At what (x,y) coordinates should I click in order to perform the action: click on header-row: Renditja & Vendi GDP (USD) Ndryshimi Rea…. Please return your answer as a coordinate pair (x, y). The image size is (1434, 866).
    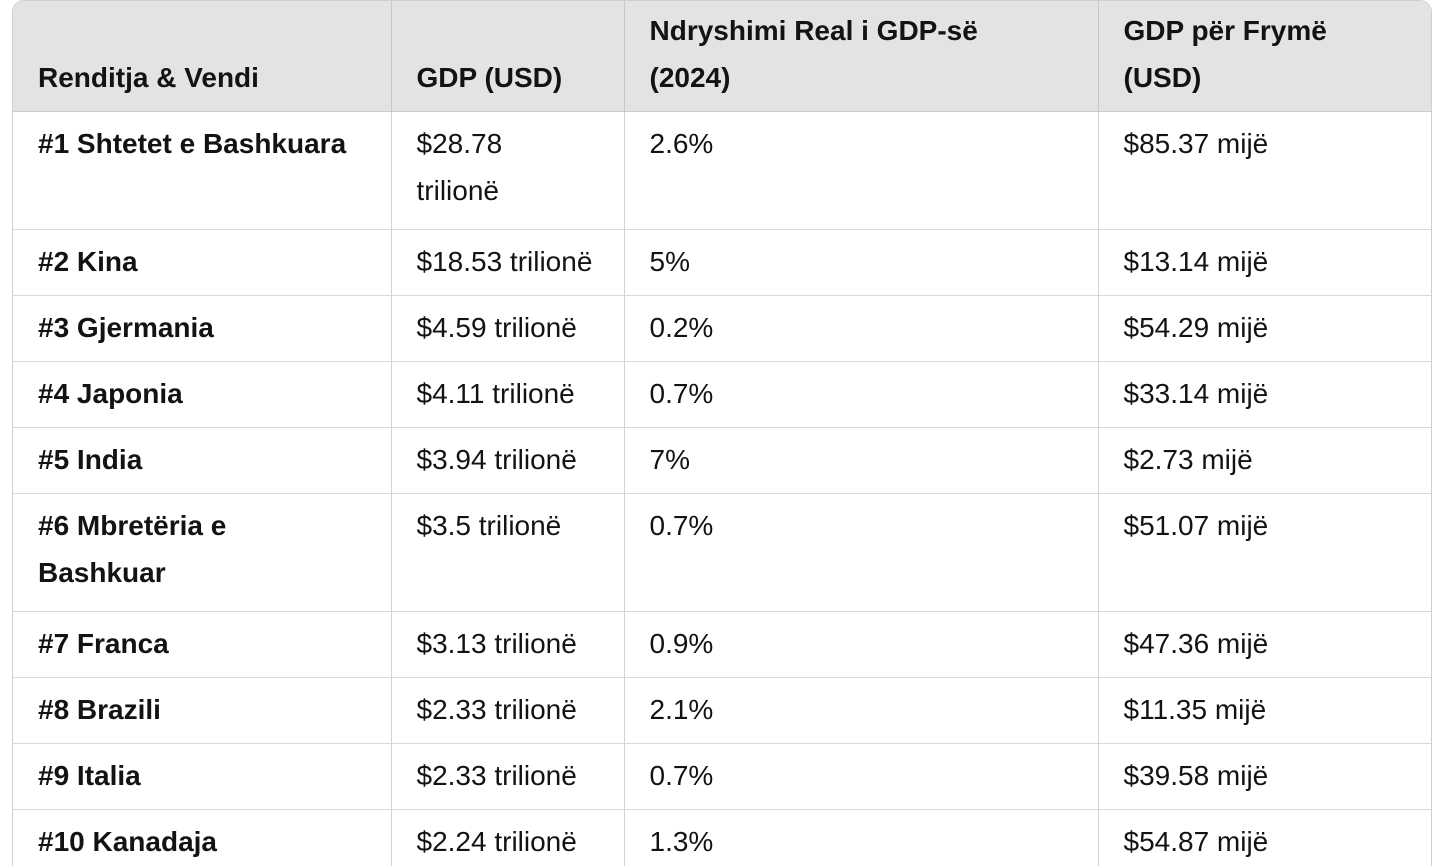
    Looking at the image, I should click on (722, 56).